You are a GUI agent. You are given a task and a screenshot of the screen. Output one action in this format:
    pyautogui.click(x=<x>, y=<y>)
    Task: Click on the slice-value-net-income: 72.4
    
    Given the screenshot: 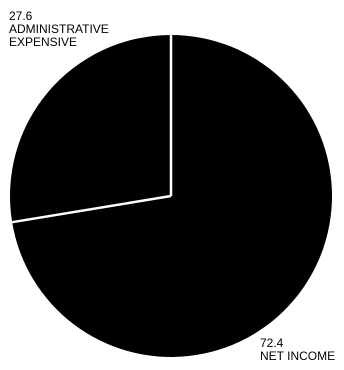 What is the action you would take?
    pyautogui.click(x=272, y=343)
    